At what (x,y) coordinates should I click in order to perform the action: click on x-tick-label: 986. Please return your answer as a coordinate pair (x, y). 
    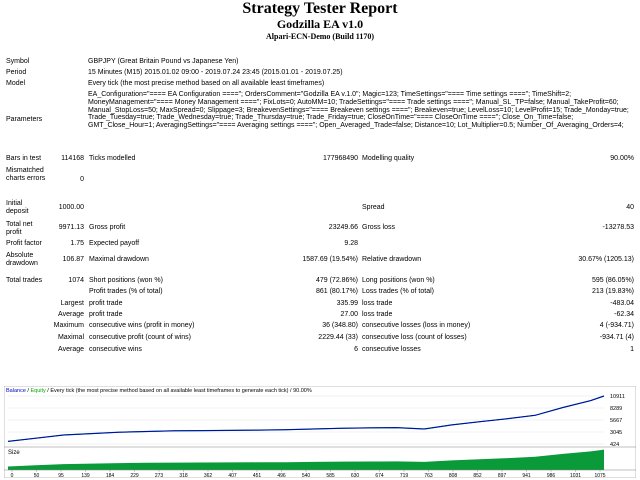
    Looking at the image, I should click on (551, 475).